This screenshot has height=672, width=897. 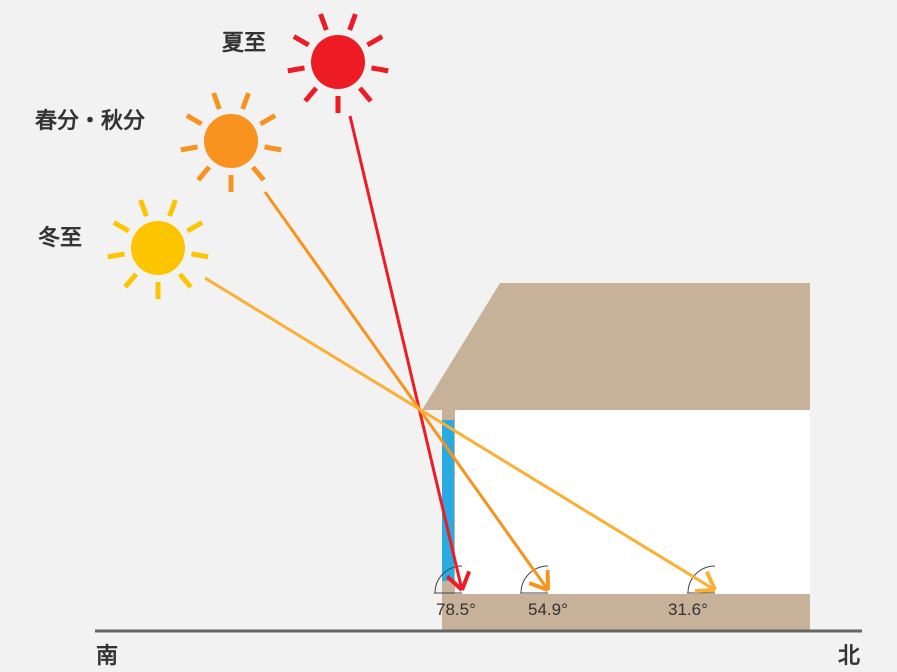 I want to click on summer-sunlight-arrow, so click(x=410, y=353).